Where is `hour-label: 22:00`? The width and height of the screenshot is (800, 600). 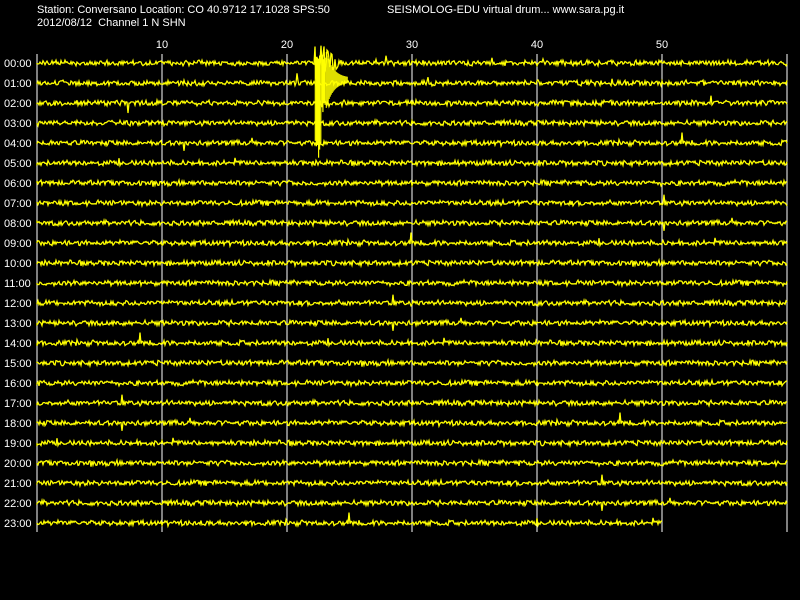 hour-label: 22:00 is located at coordinates (18, 504).